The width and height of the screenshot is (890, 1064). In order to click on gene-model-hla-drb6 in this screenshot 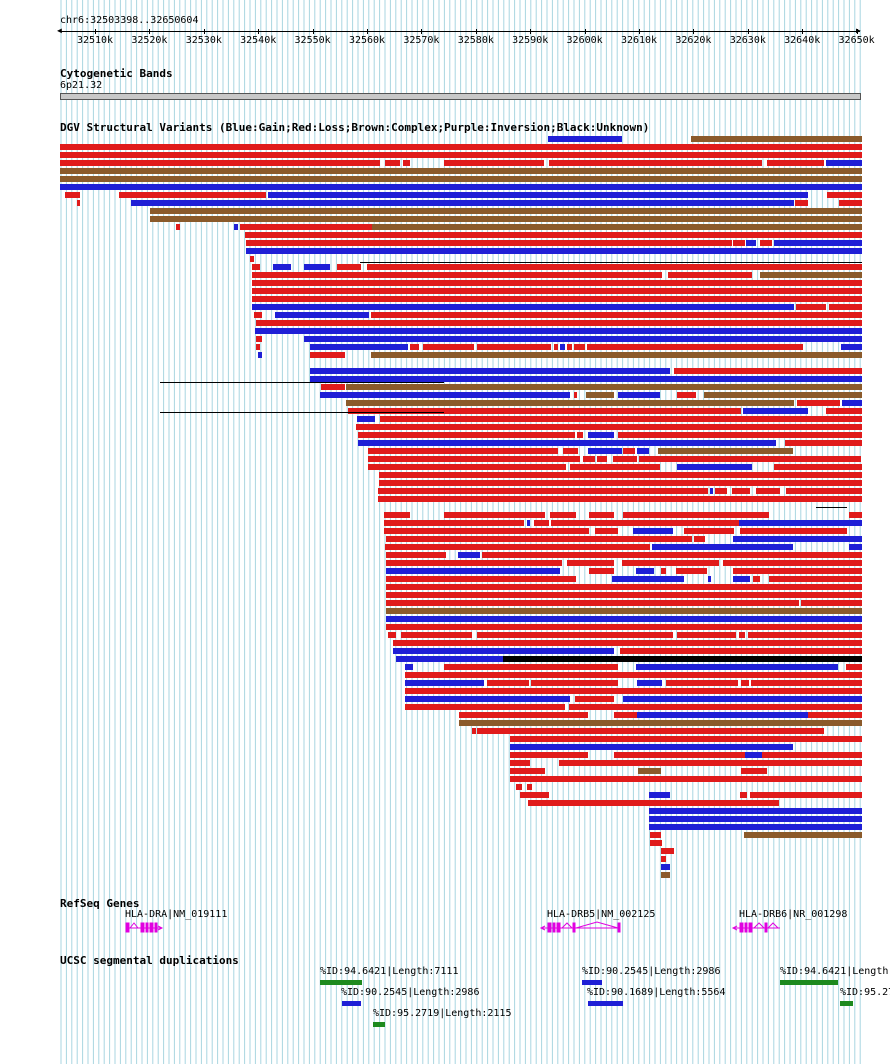, I will do `click(755, 927)`.